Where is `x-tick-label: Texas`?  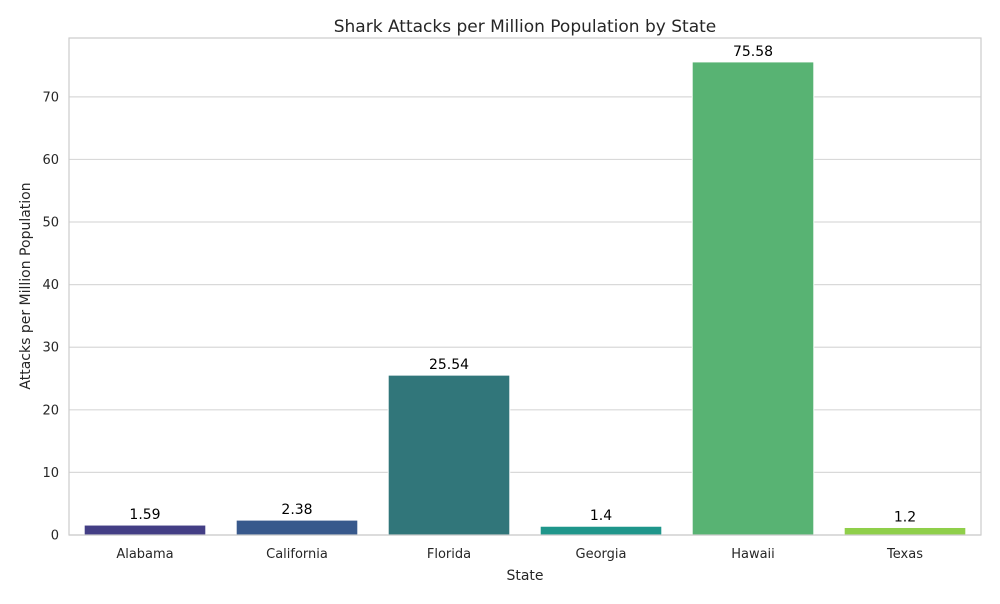
x-tick-label: Texas is located at coordinates (904, 554).